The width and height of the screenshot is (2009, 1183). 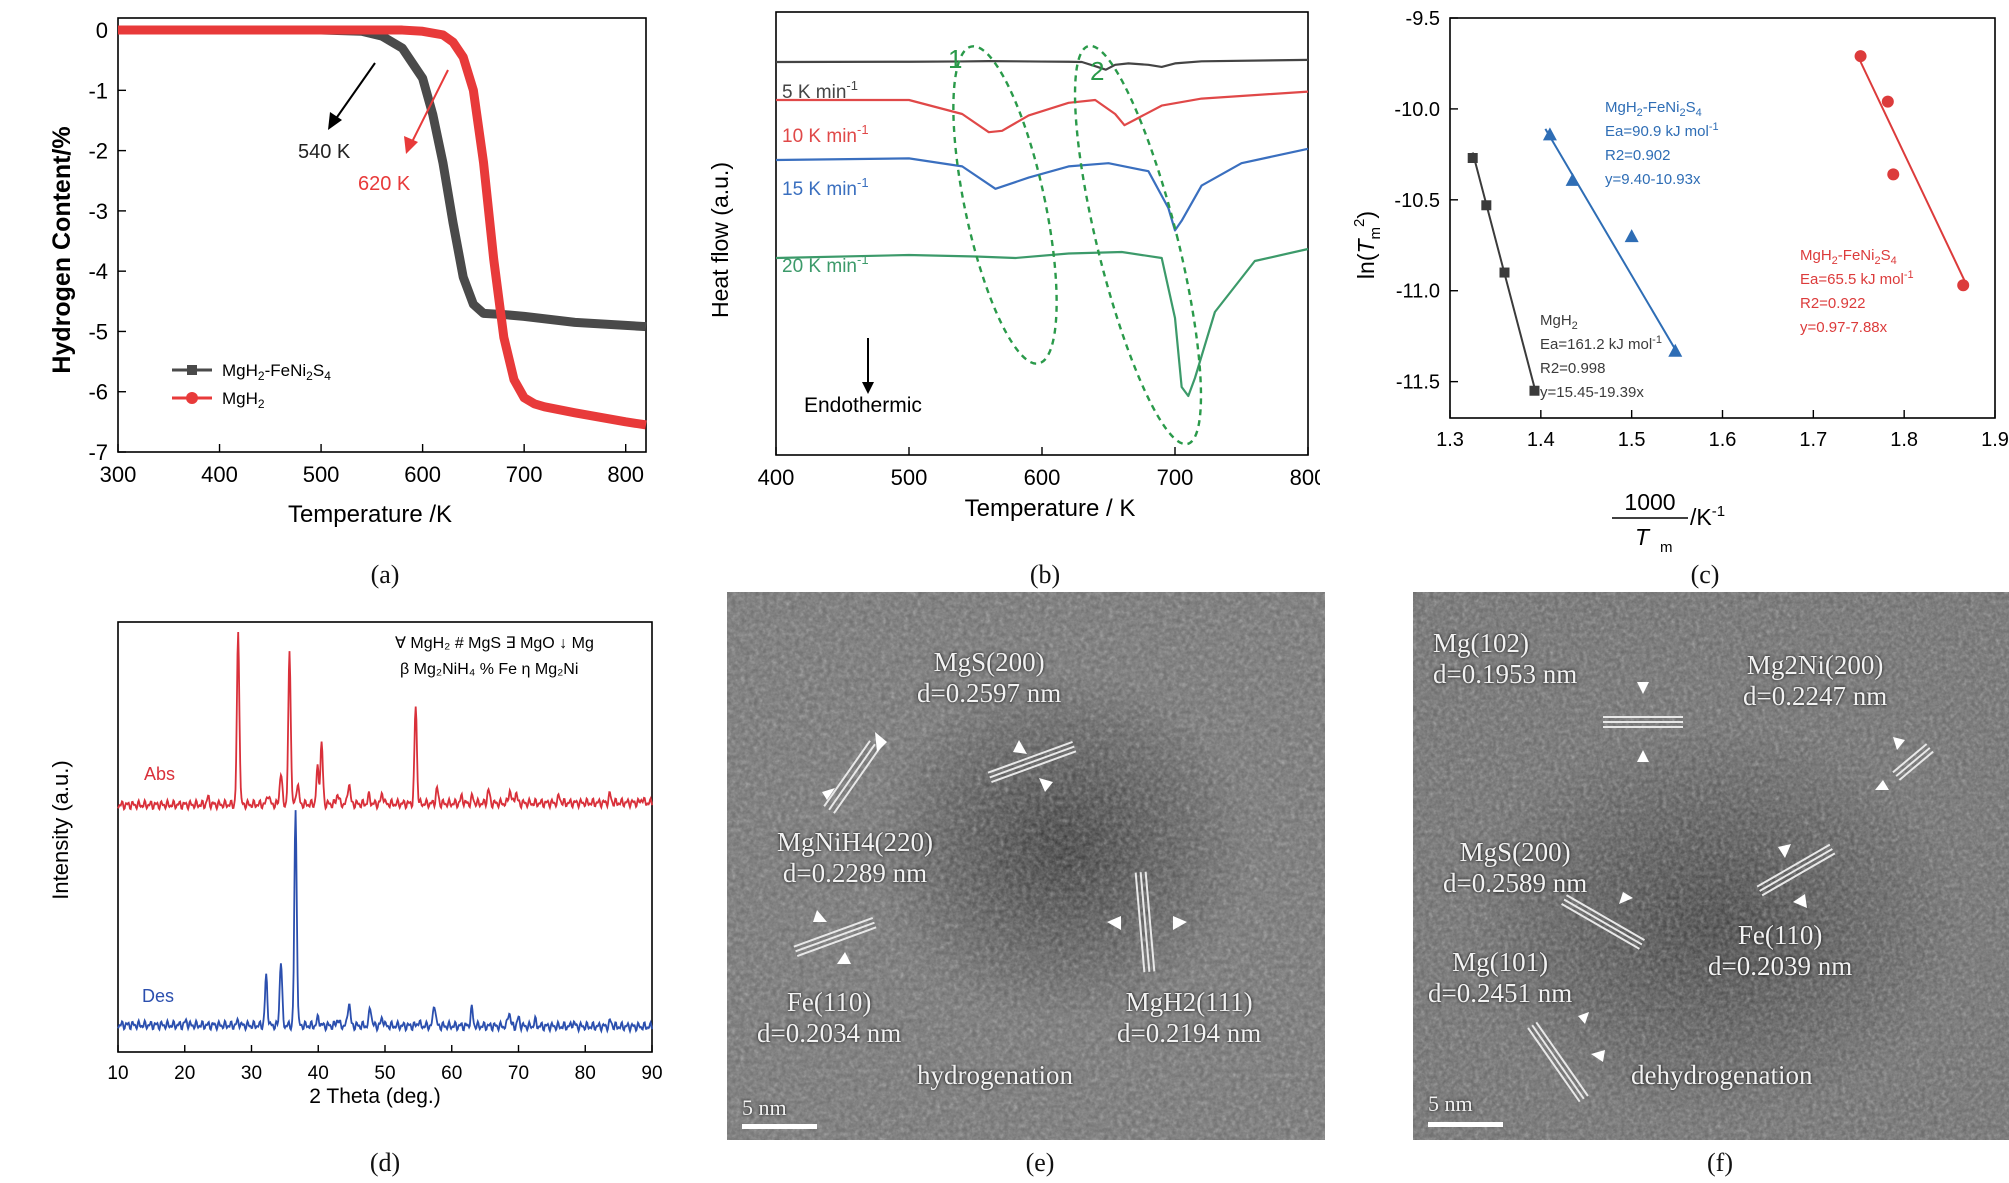 I want to click on legend-line-2: β Mg₂NiH₄ % Fe η Mg₂Ni, so click(x=489, y=669).